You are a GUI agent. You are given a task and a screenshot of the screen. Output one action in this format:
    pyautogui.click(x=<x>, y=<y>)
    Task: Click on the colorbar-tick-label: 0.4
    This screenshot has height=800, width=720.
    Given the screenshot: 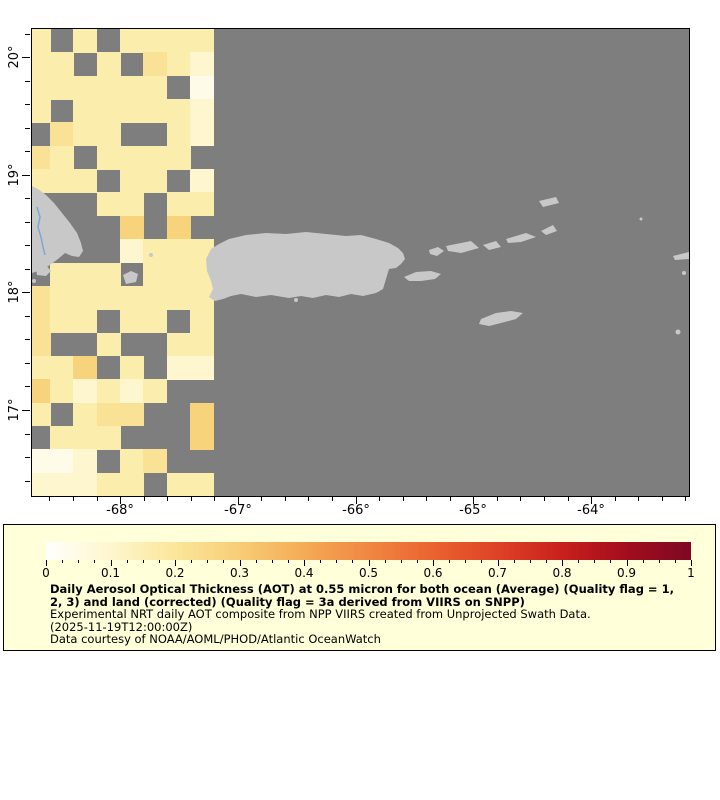 What is the action you would take?
    pyautogui.click(x=304, y=573)
    